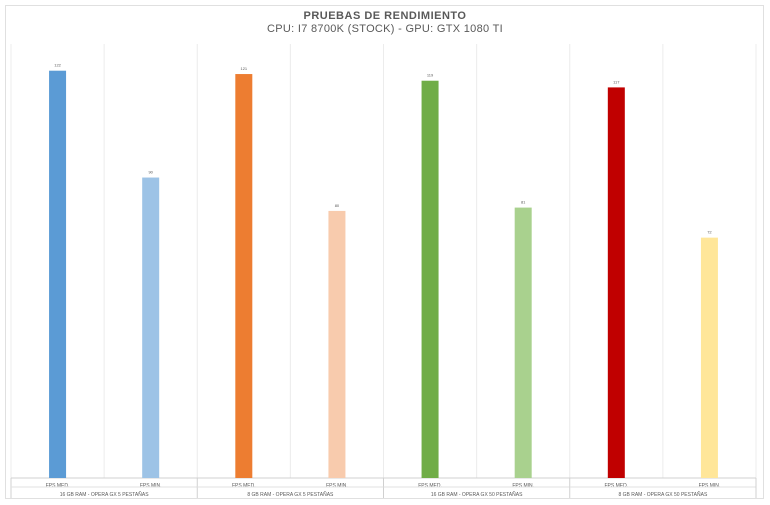 The image size is (770, 505). Describe the element at coordinates (104, 494) in the screenshot. I see `group-label: 16 GB RAM - OPERA GX 5 PESTAÑAS` at that location.